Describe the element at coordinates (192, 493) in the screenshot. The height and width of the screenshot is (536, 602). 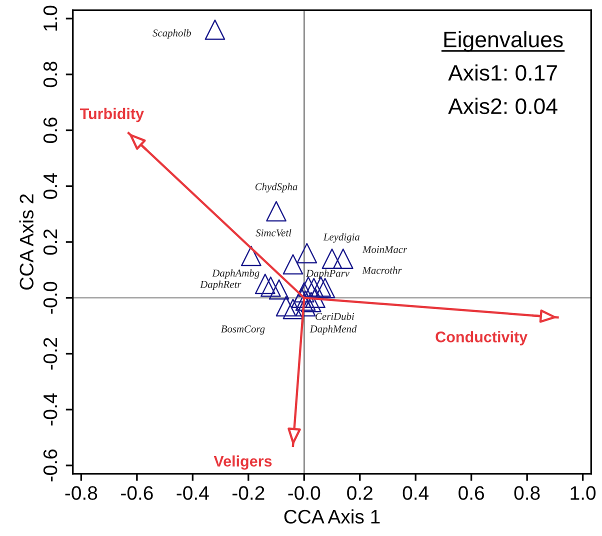
I see `x-tick-label: -0.4` at that location.